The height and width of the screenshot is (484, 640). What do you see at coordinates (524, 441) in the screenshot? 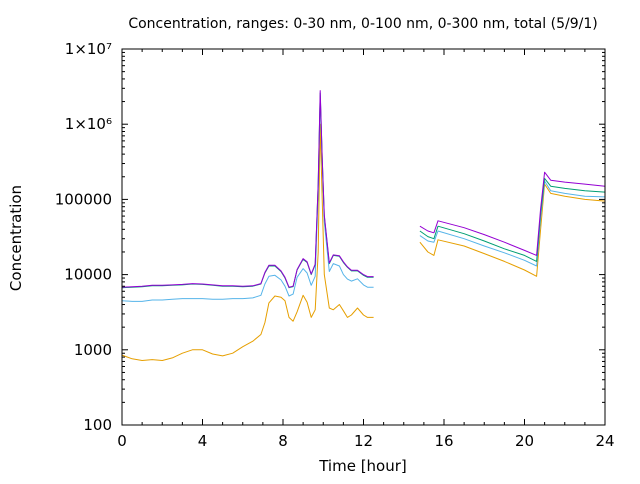
I see `x-tick-label: 20` at bounding box center [524, 441].